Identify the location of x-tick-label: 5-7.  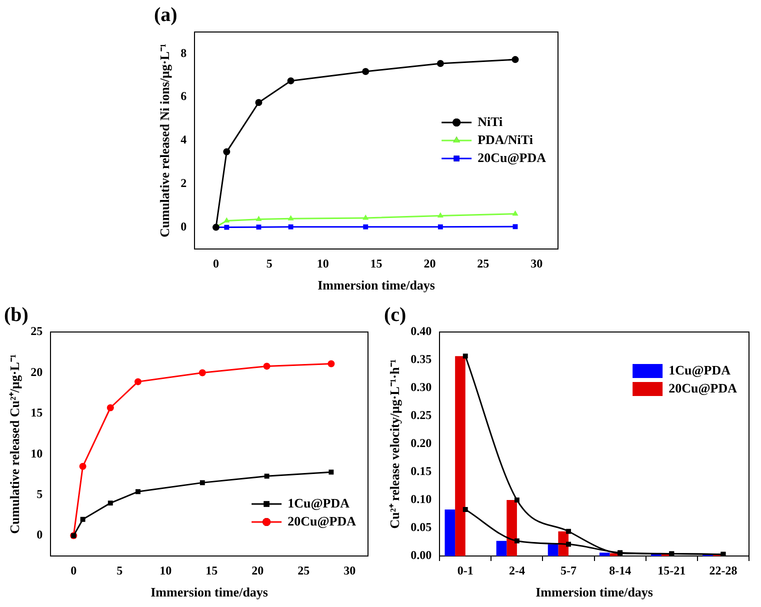
(568, 570).